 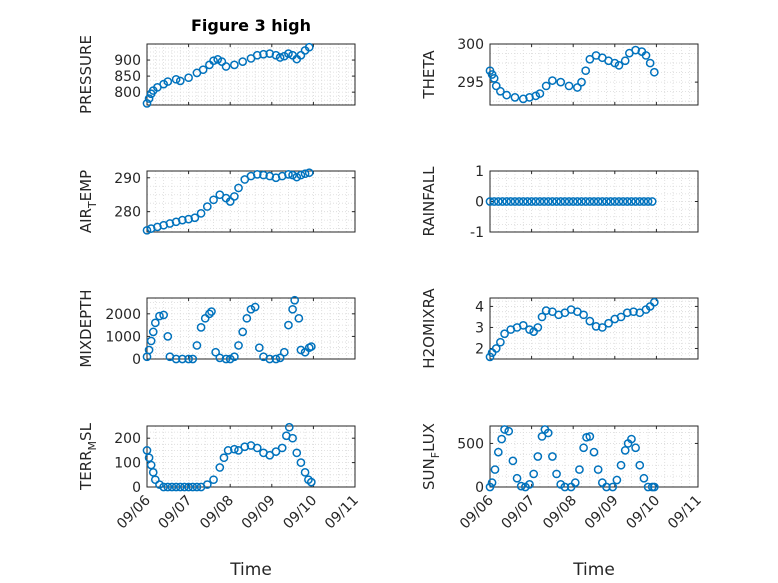 What do you see at coordinates (127, 93) in the screenshot?
I see `y-tick-label: 800` at bounding box center [127, 93].